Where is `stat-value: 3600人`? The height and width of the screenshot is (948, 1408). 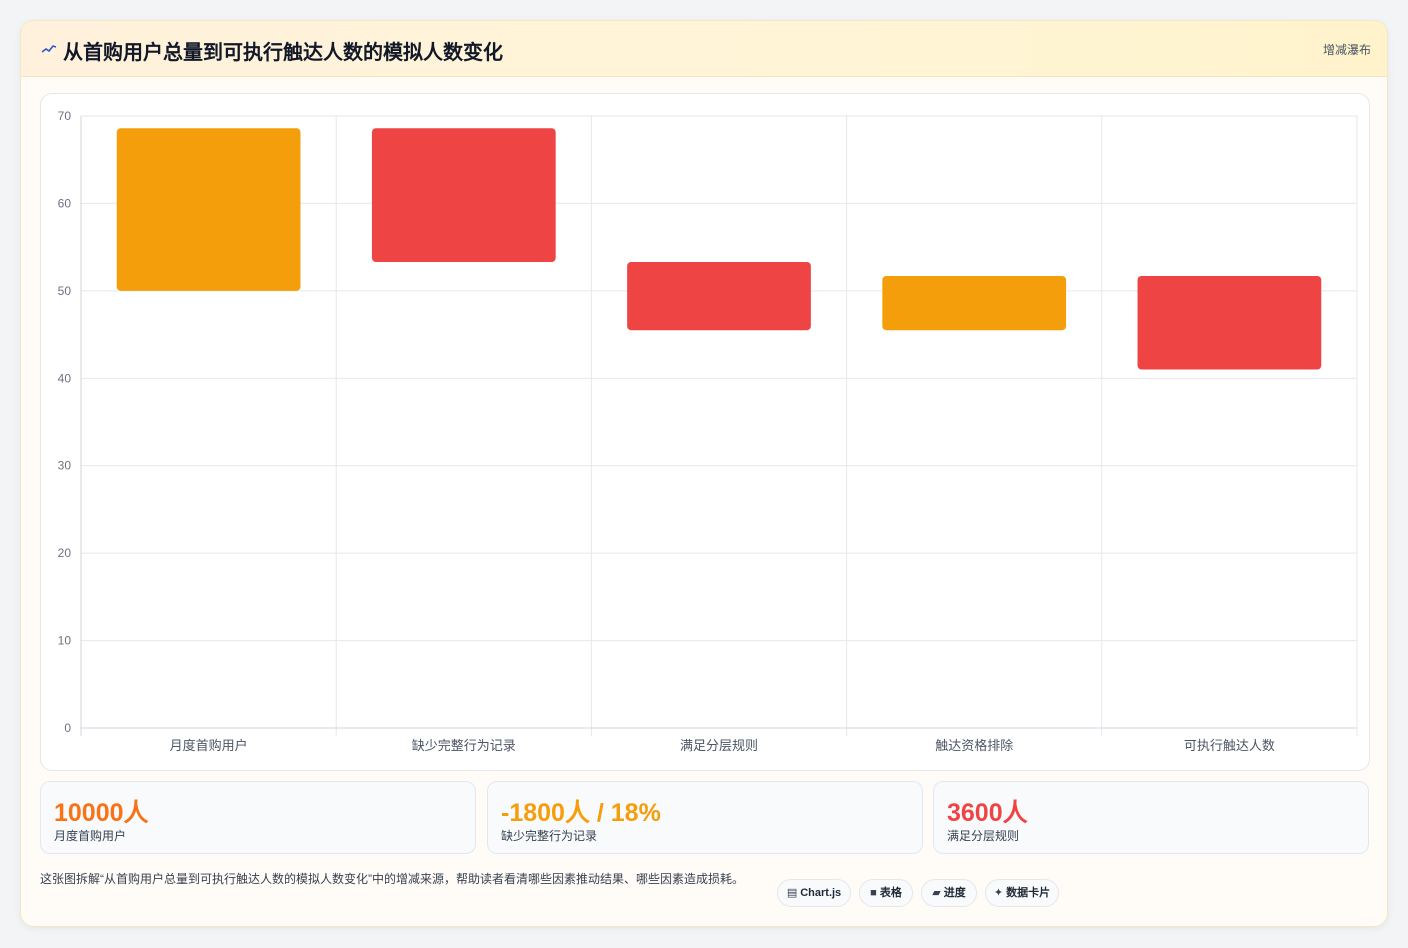
stat-value: 3600人 is located at coordinates (987, 813).